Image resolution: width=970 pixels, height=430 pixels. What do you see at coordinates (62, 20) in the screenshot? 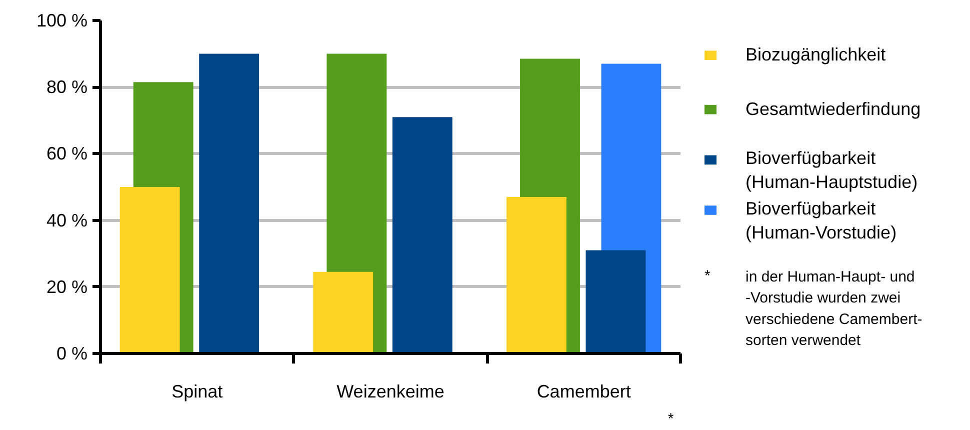
I see `y-tick-label: 100 %` at bounding box center [62, 20].